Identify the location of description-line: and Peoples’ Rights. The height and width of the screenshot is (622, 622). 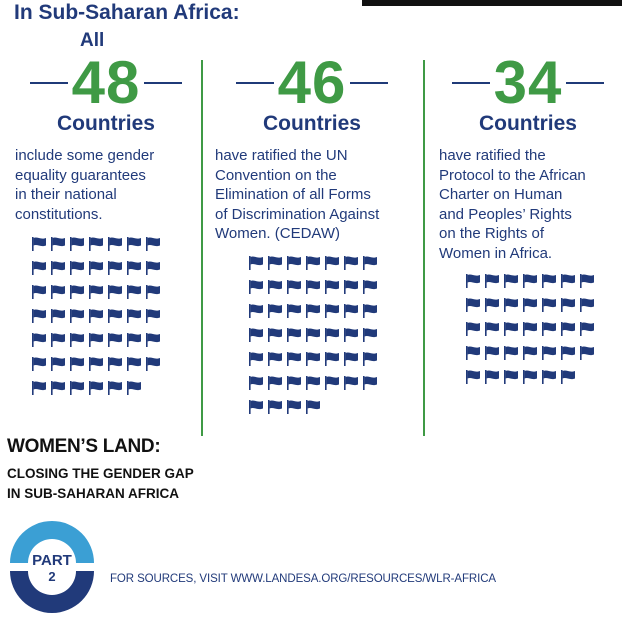
(505, 214).